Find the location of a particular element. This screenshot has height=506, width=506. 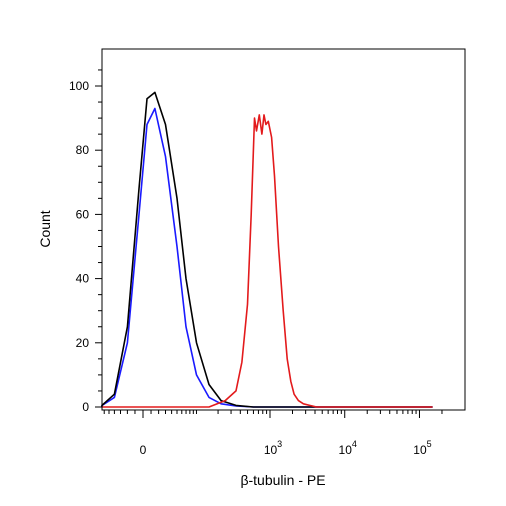

y-tick-label: 20 is located at coordinates (83, 343).